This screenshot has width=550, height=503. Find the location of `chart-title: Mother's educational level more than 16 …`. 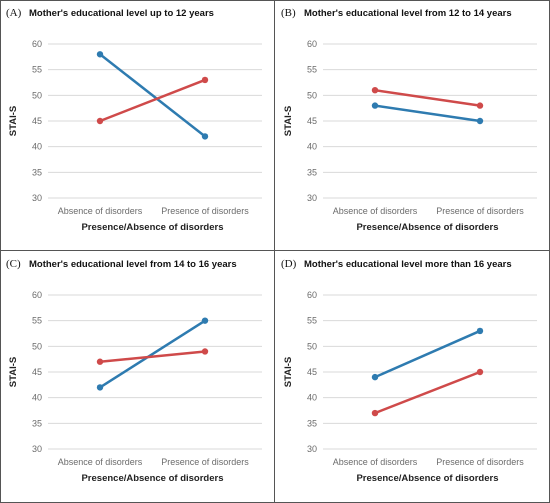

chart-title: Mother's educational level more than 16 … is located at coordinates (408, 264).